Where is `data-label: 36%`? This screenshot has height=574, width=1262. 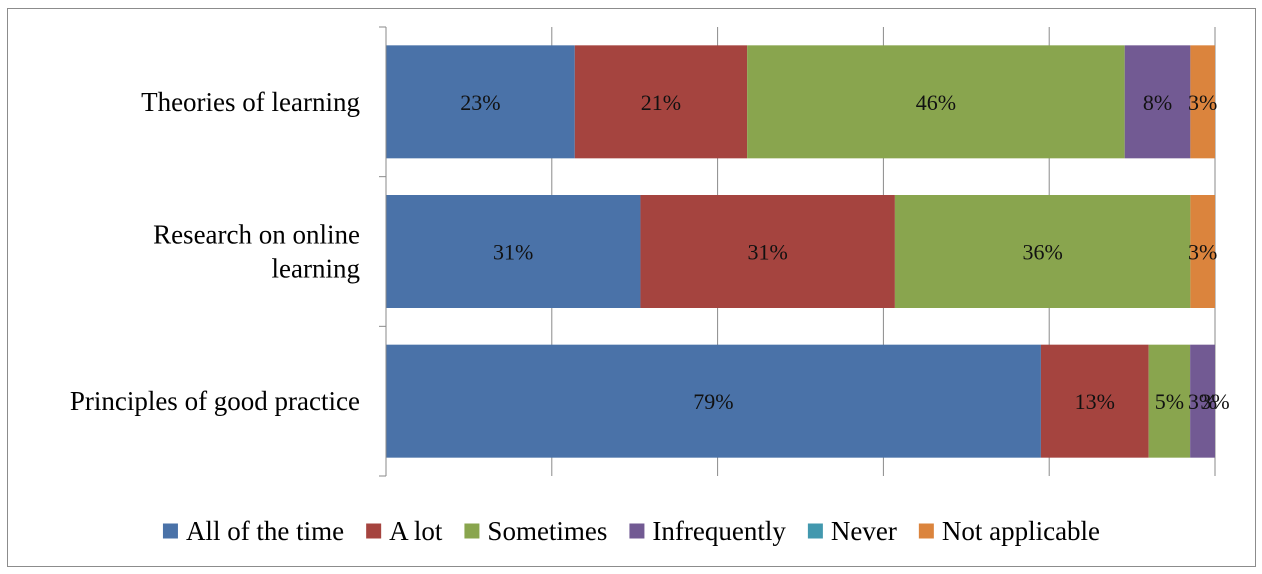
data-label: 36% is located at coordinates (1042, 252).